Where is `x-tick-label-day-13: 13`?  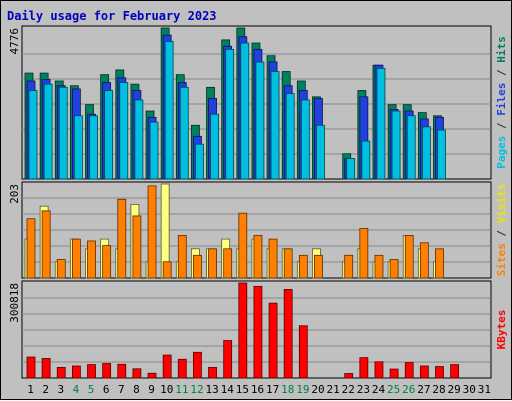
x-tick-label-day-13: 13 is located at coordinates (211, 389).